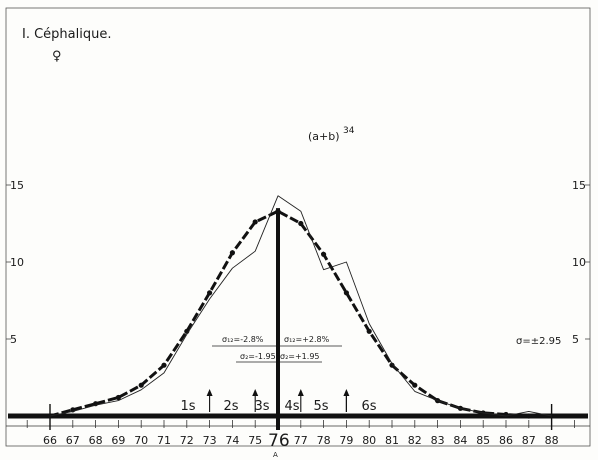 This screenshot has height=460, width=598. I want to click on chart-title: I. Céphalique., so click(66, 34).